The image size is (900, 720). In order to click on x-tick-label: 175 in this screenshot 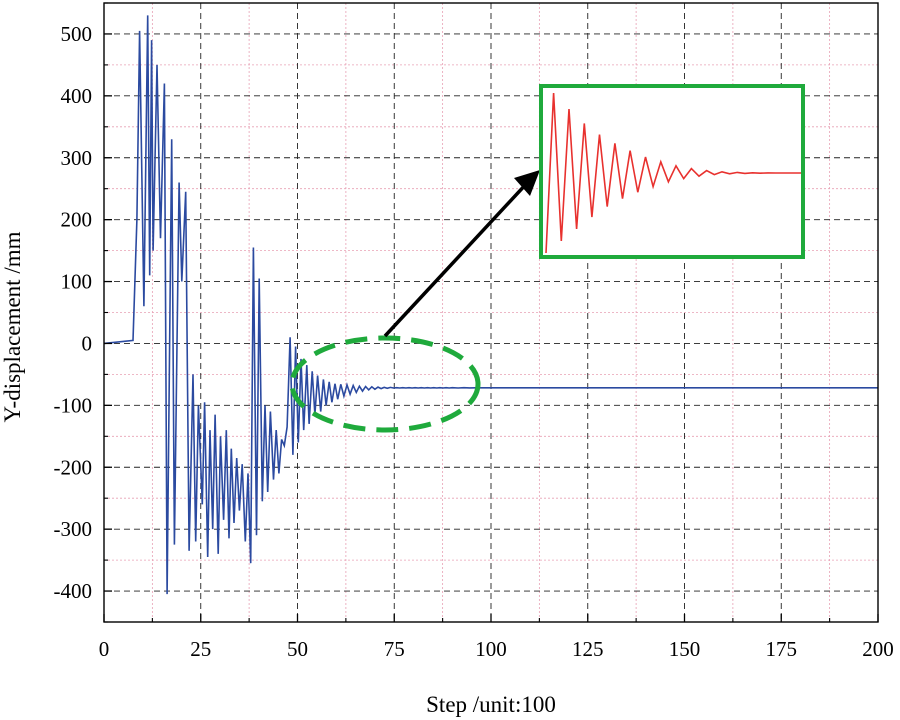, I will do `click(782, 649)`.